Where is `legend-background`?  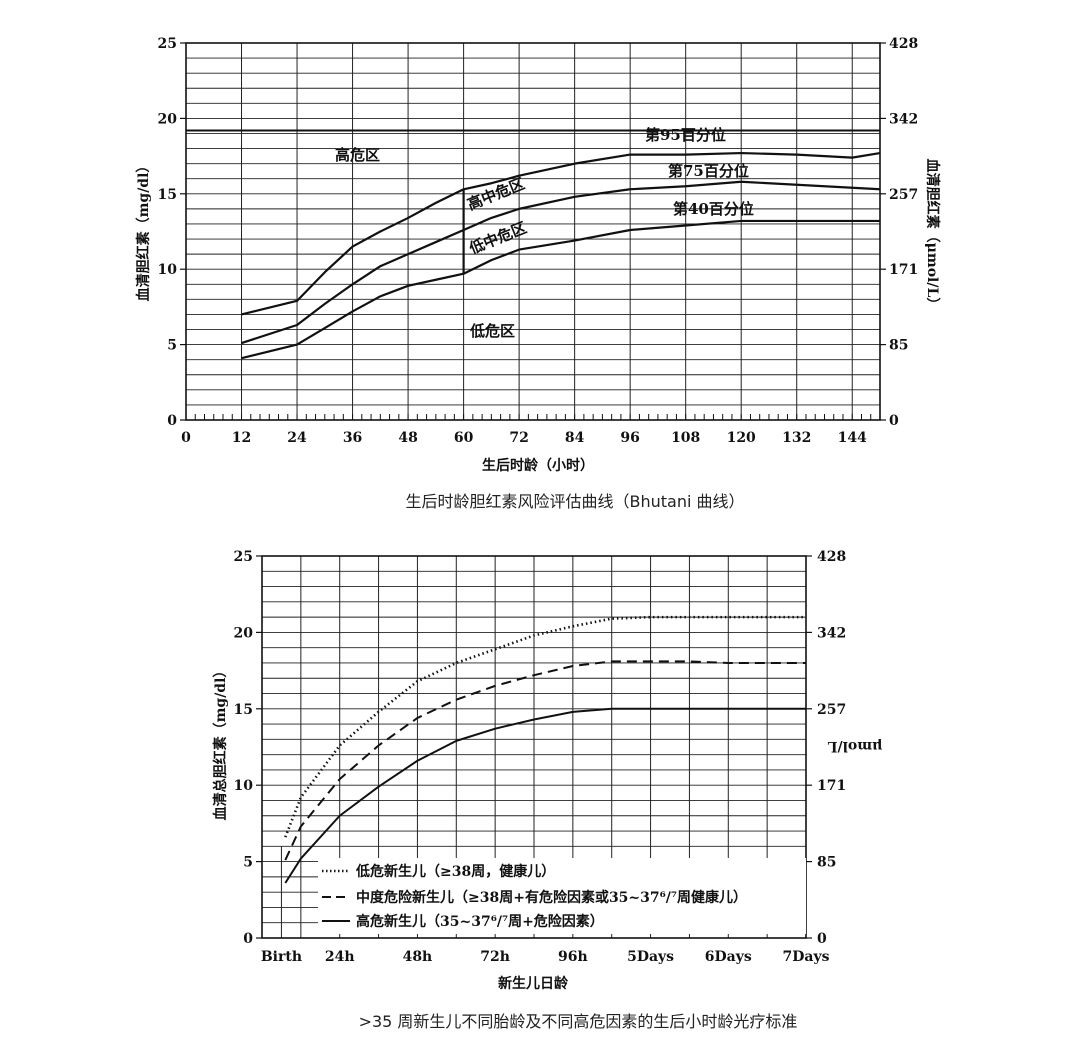
legend-background is located at coordinates (562, 896).